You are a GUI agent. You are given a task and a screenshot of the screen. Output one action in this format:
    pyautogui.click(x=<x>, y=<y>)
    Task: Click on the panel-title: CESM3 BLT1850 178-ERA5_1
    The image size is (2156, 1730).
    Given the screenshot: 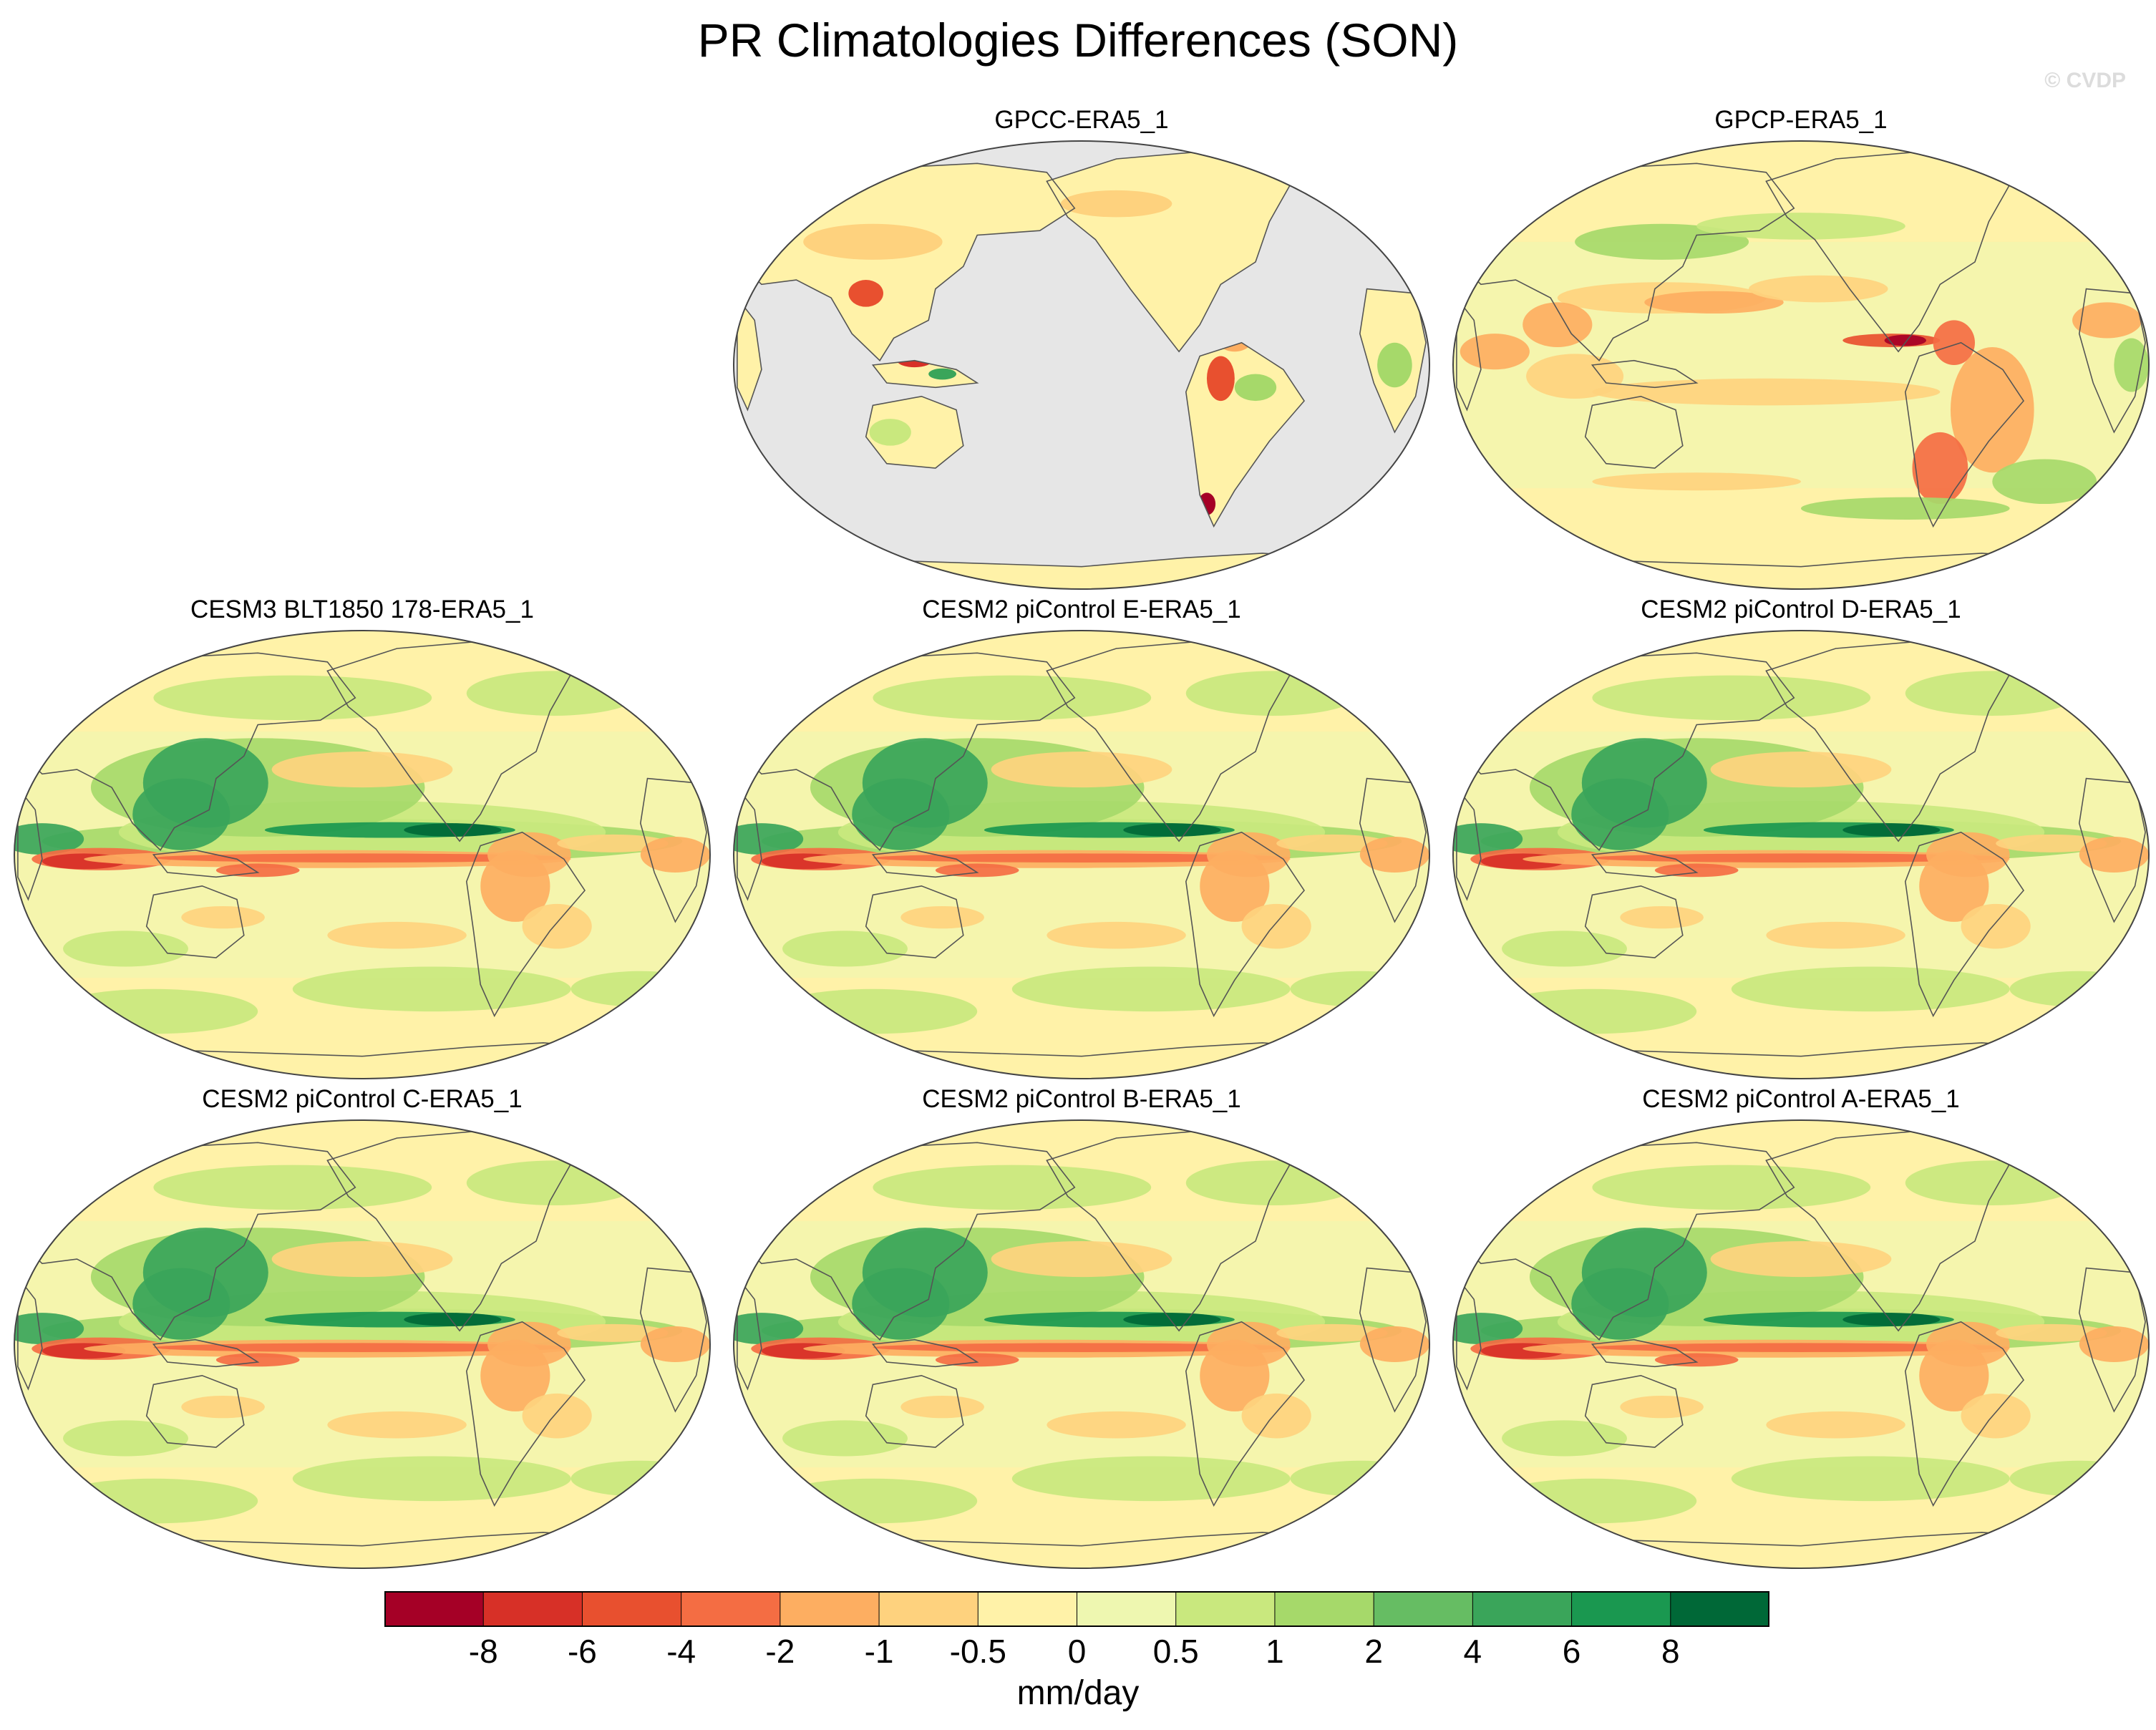 What is the action you would take?
    pyautogui.click(x=362, y=609)
    